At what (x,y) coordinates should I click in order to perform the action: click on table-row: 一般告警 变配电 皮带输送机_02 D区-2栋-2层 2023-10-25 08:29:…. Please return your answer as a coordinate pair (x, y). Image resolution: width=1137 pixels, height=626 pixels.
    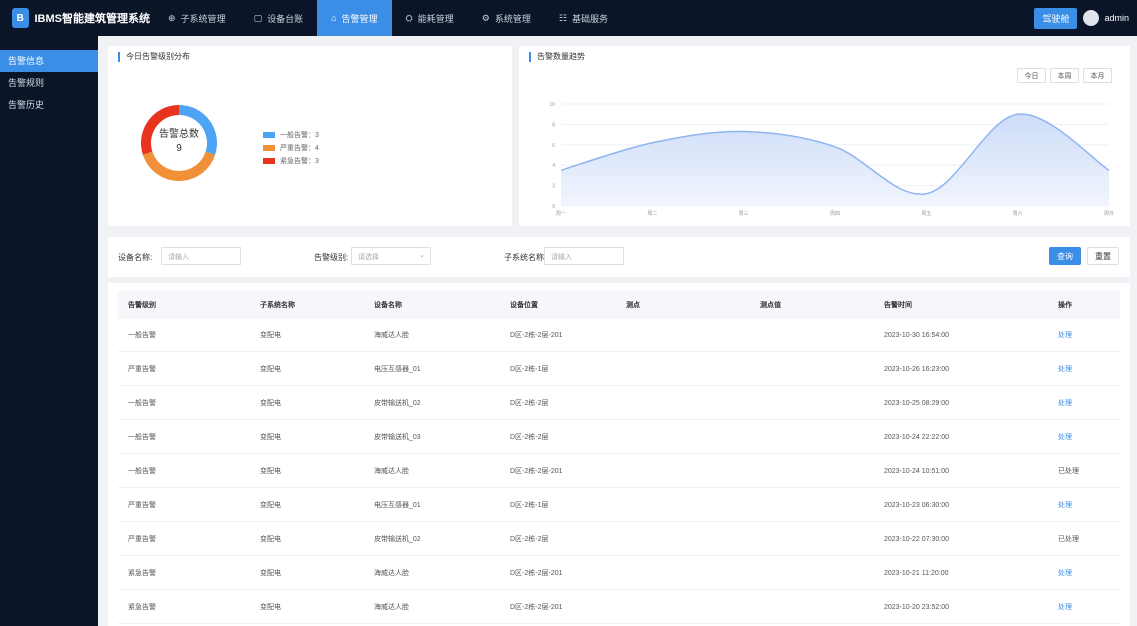
    Looking at the image, I should click on (619, 403).